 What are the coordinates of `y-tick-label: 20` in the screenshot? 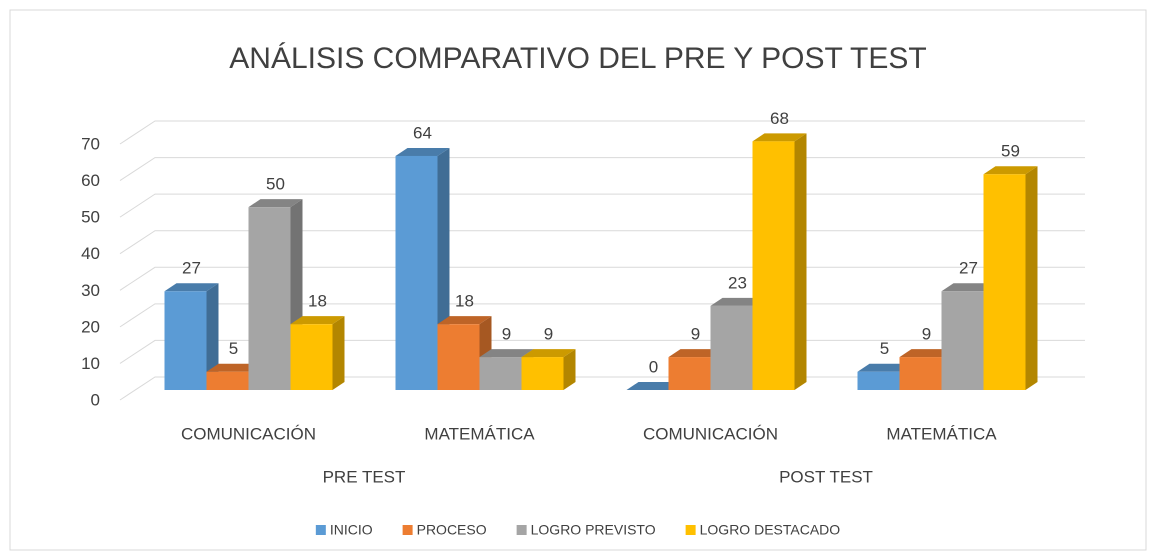 It's located at (90, 326).